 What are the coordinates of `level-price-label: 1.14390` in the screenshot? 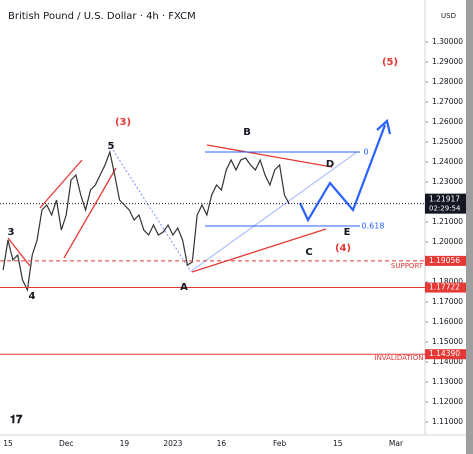 It's located at (444, 353).